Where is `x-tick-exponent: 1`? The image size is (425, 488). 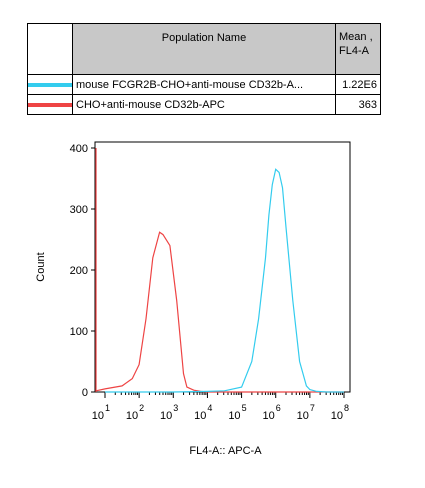 x-tick-exponent: 1 is located at coordinates (107, 408).